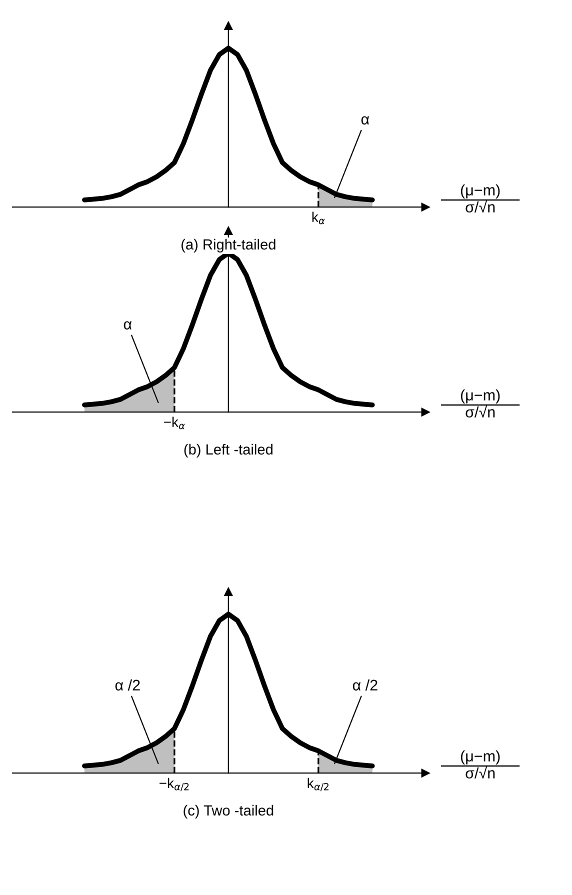 This screenshot has width=572, height=895. I want to click on text: (c) Two -tailed, so click(229, 811).